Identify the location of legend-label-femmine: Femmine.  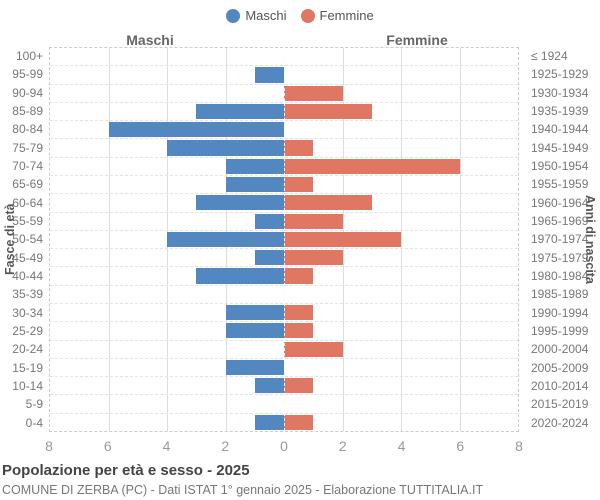
(346, 15).